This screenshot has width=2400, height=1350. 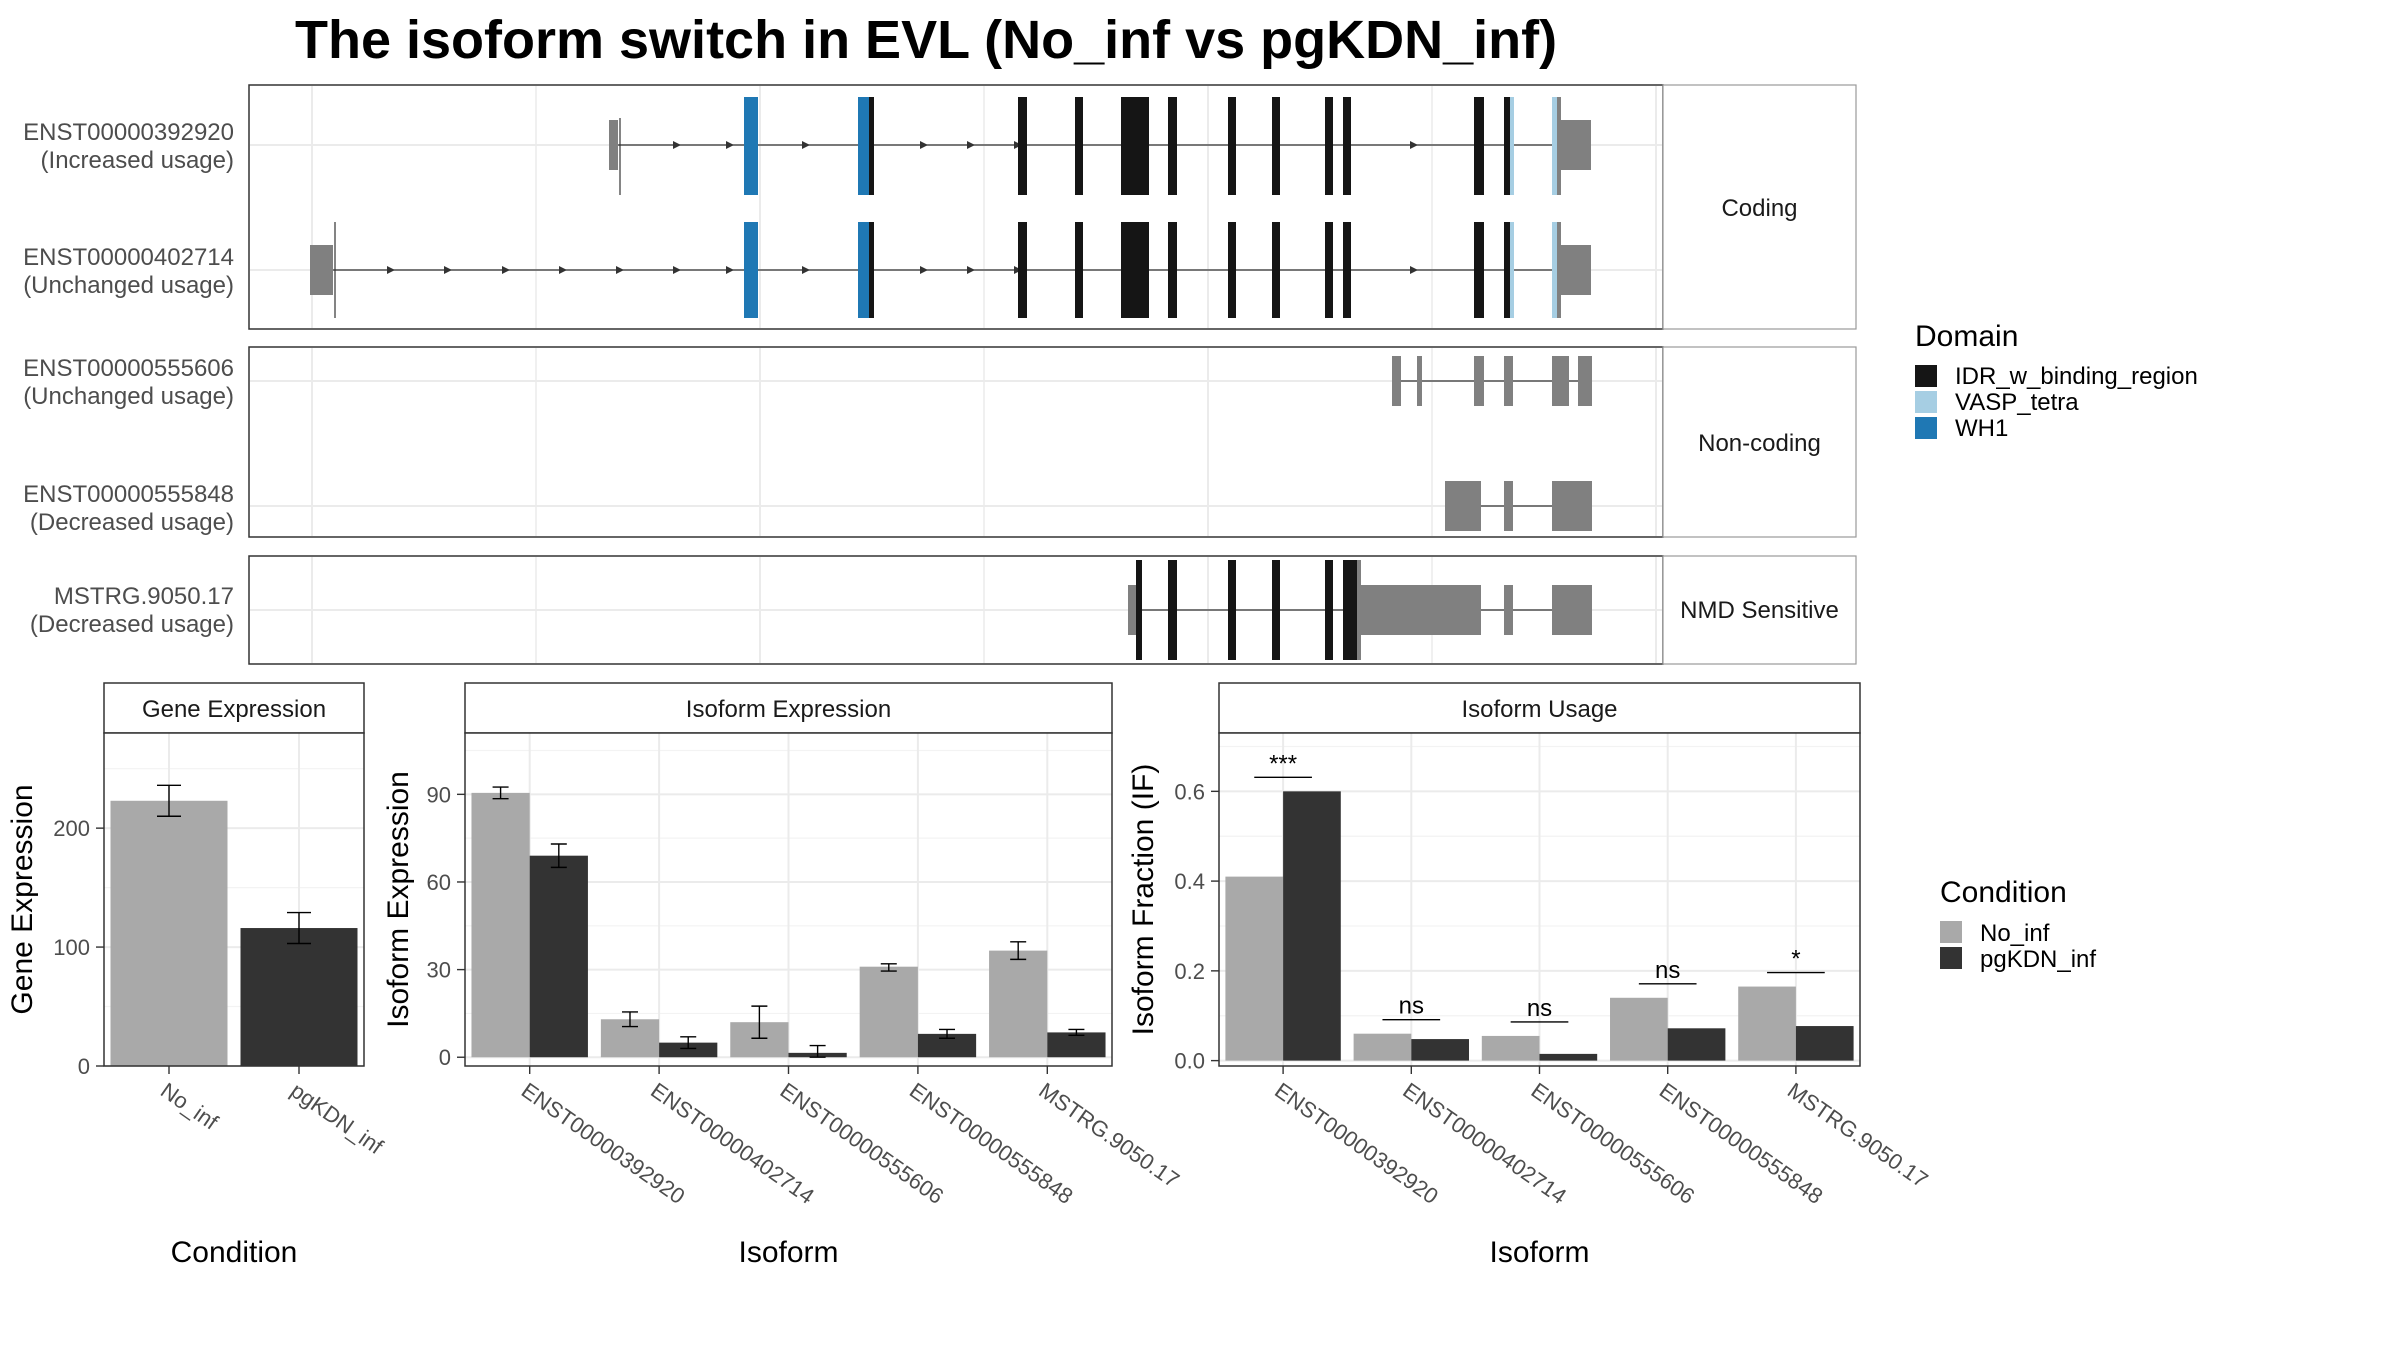 I want to click on isoform-usage-strip, so click(x=1539, y=708).